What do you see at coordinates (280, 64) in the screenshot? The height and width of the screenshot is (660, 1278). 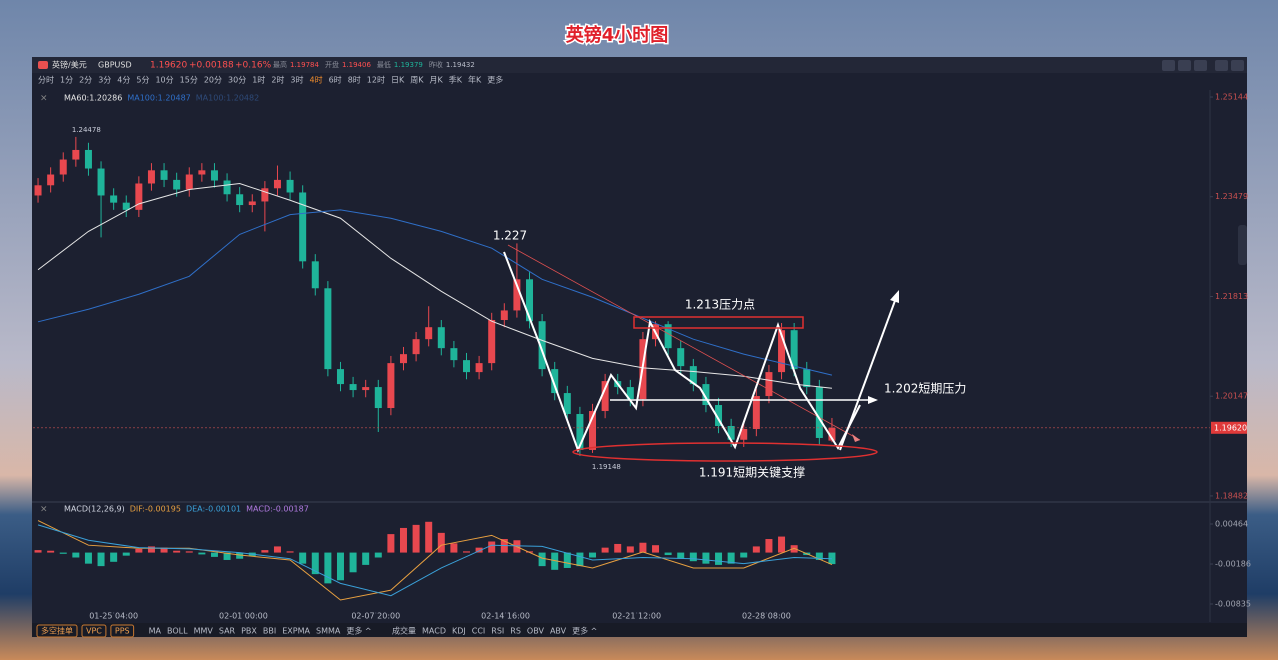 I see `stat-label: 最高` at bounding box center [280, 64].